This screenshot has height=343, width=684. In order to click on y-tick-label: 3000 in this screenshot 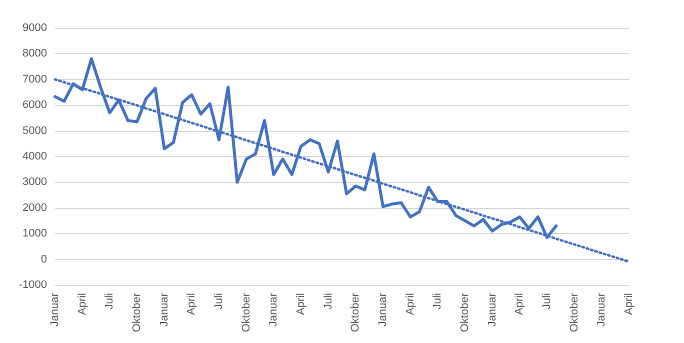, I will do `click(34, 182)`.